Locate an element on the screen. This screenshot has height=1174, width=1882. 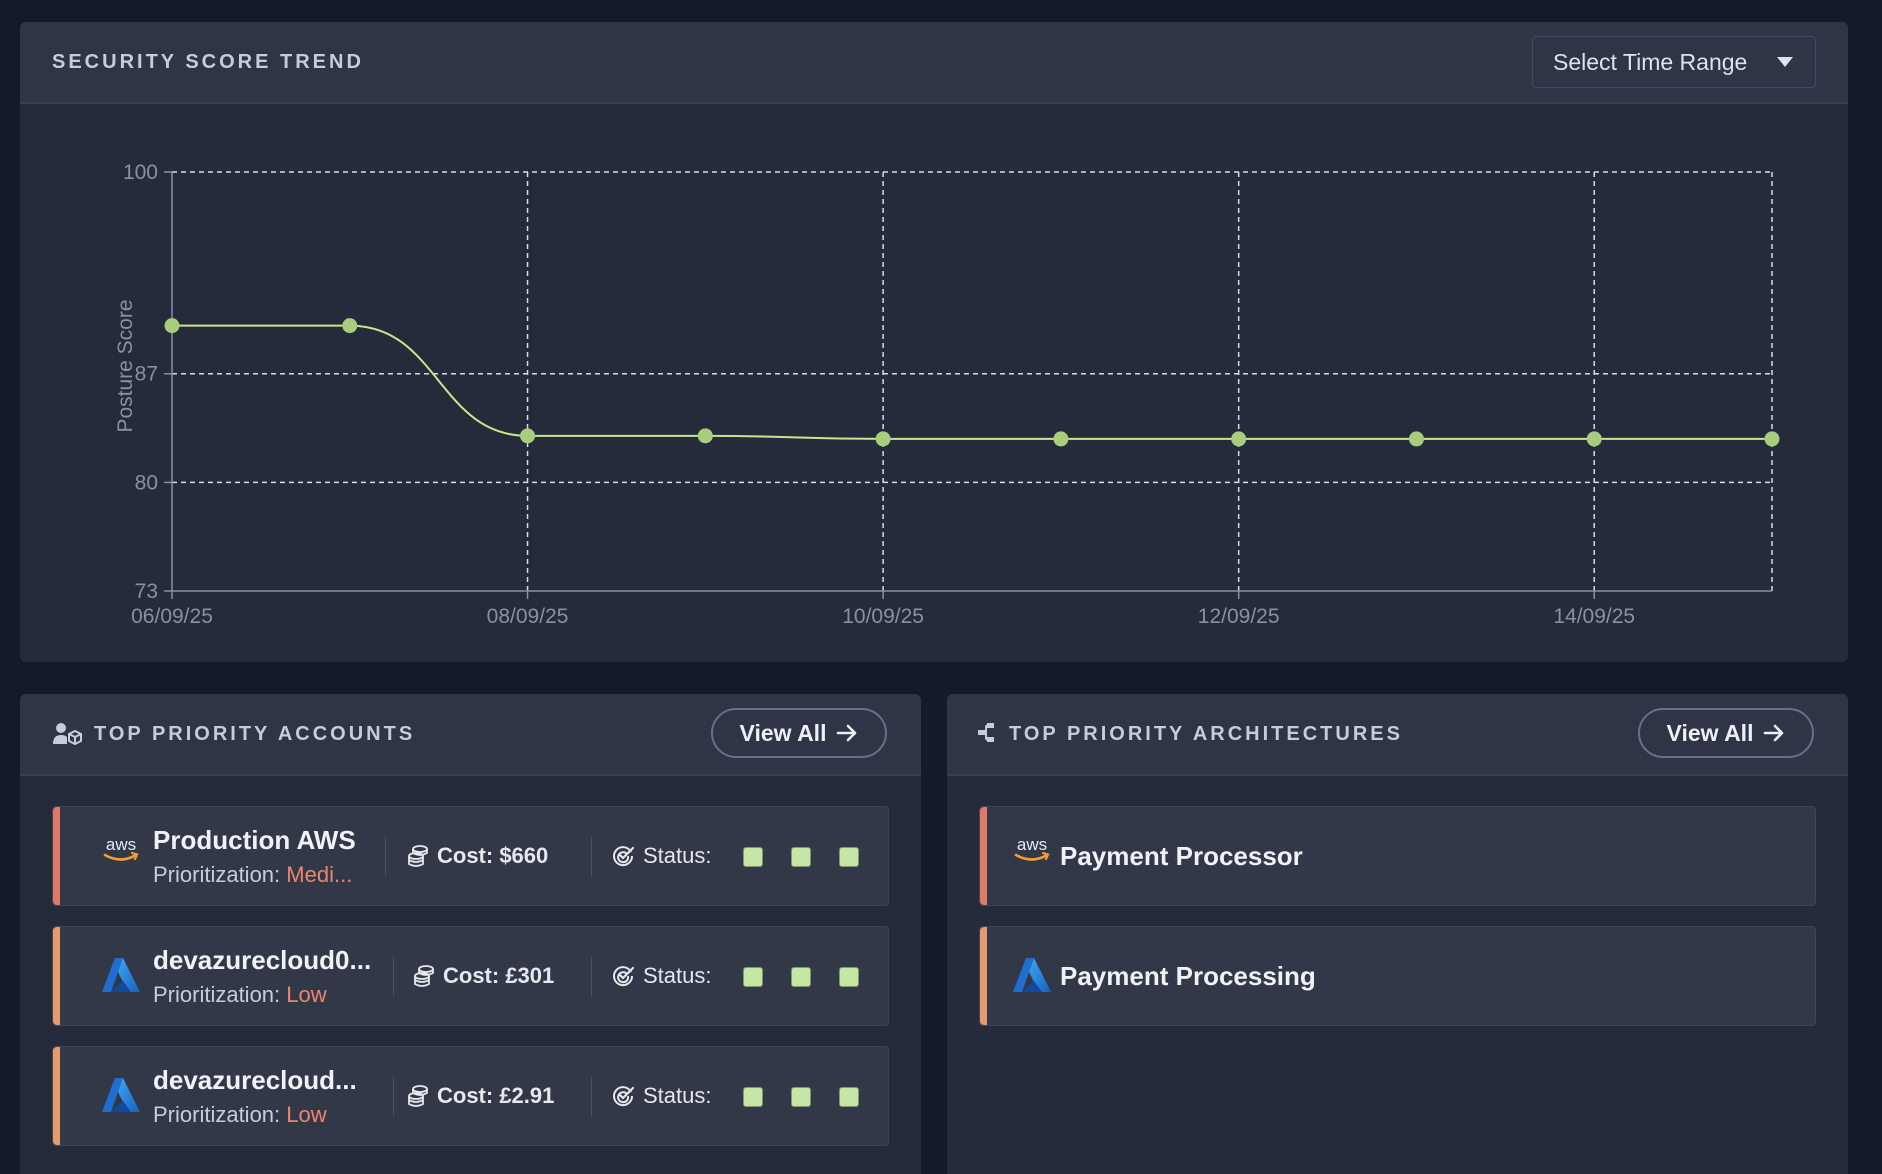
architecture-card: Payment Processing is located at coordinates (1397, 976).